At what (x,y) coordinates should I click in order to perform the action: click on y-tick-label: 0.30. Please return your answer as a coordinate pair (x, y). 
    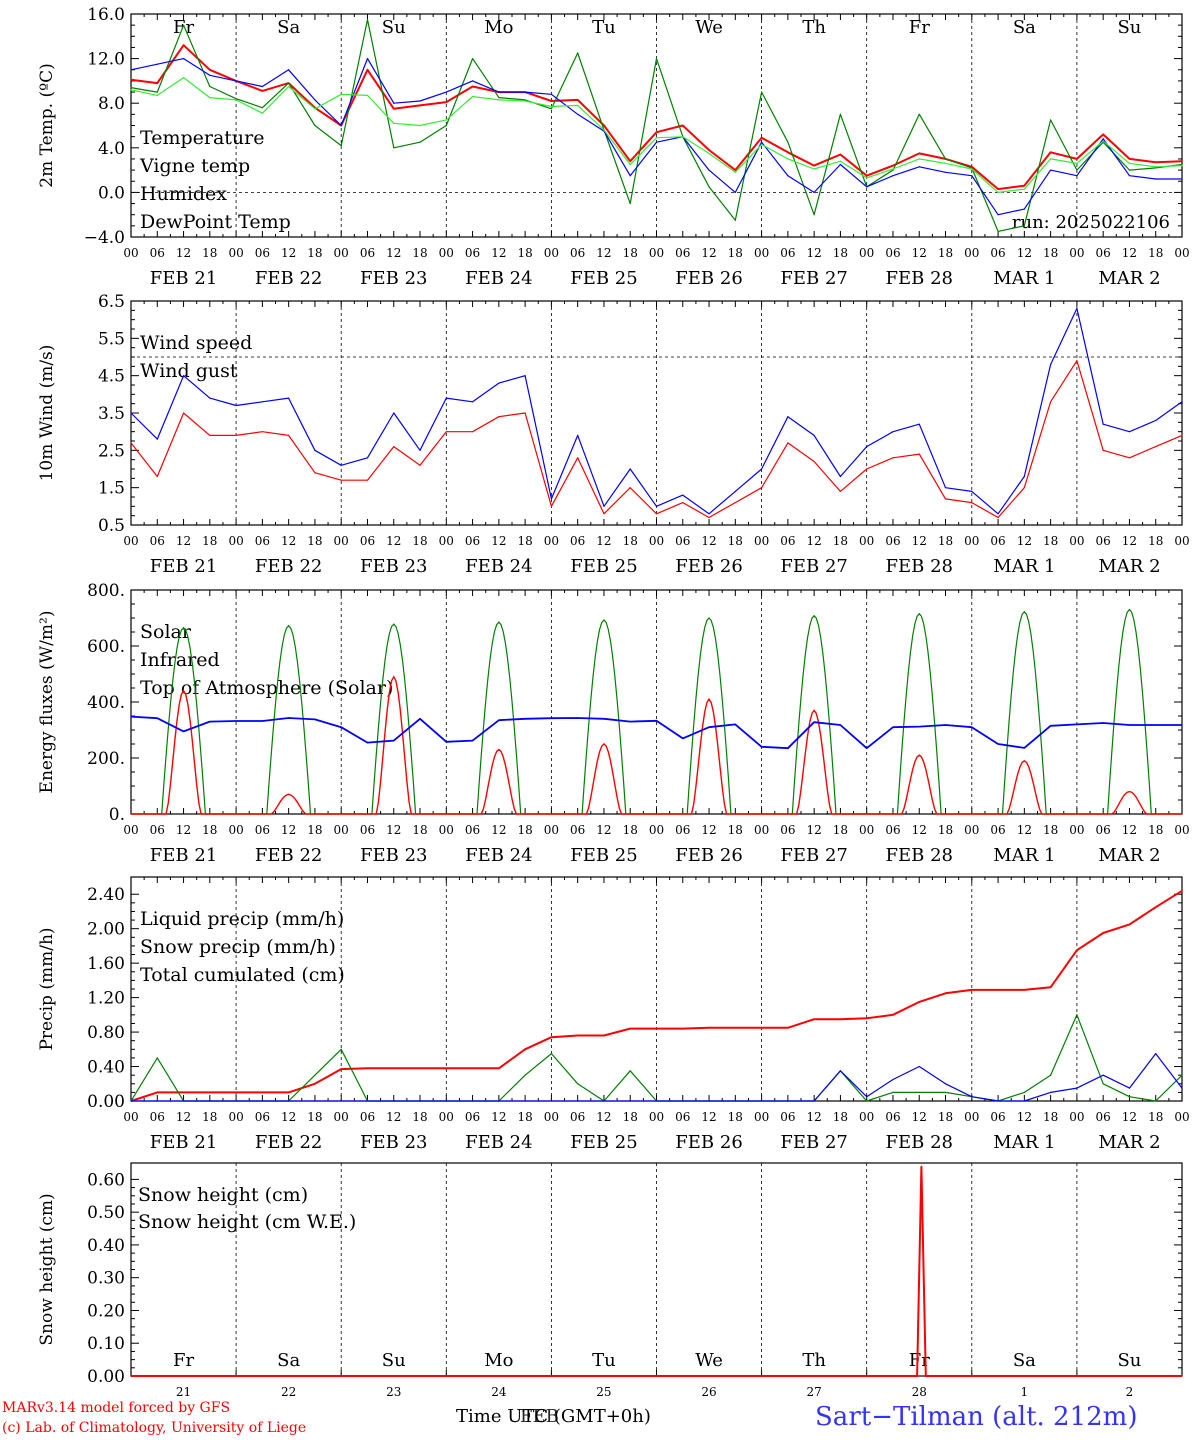
    Looking at the image, I should click on (106, 1279).